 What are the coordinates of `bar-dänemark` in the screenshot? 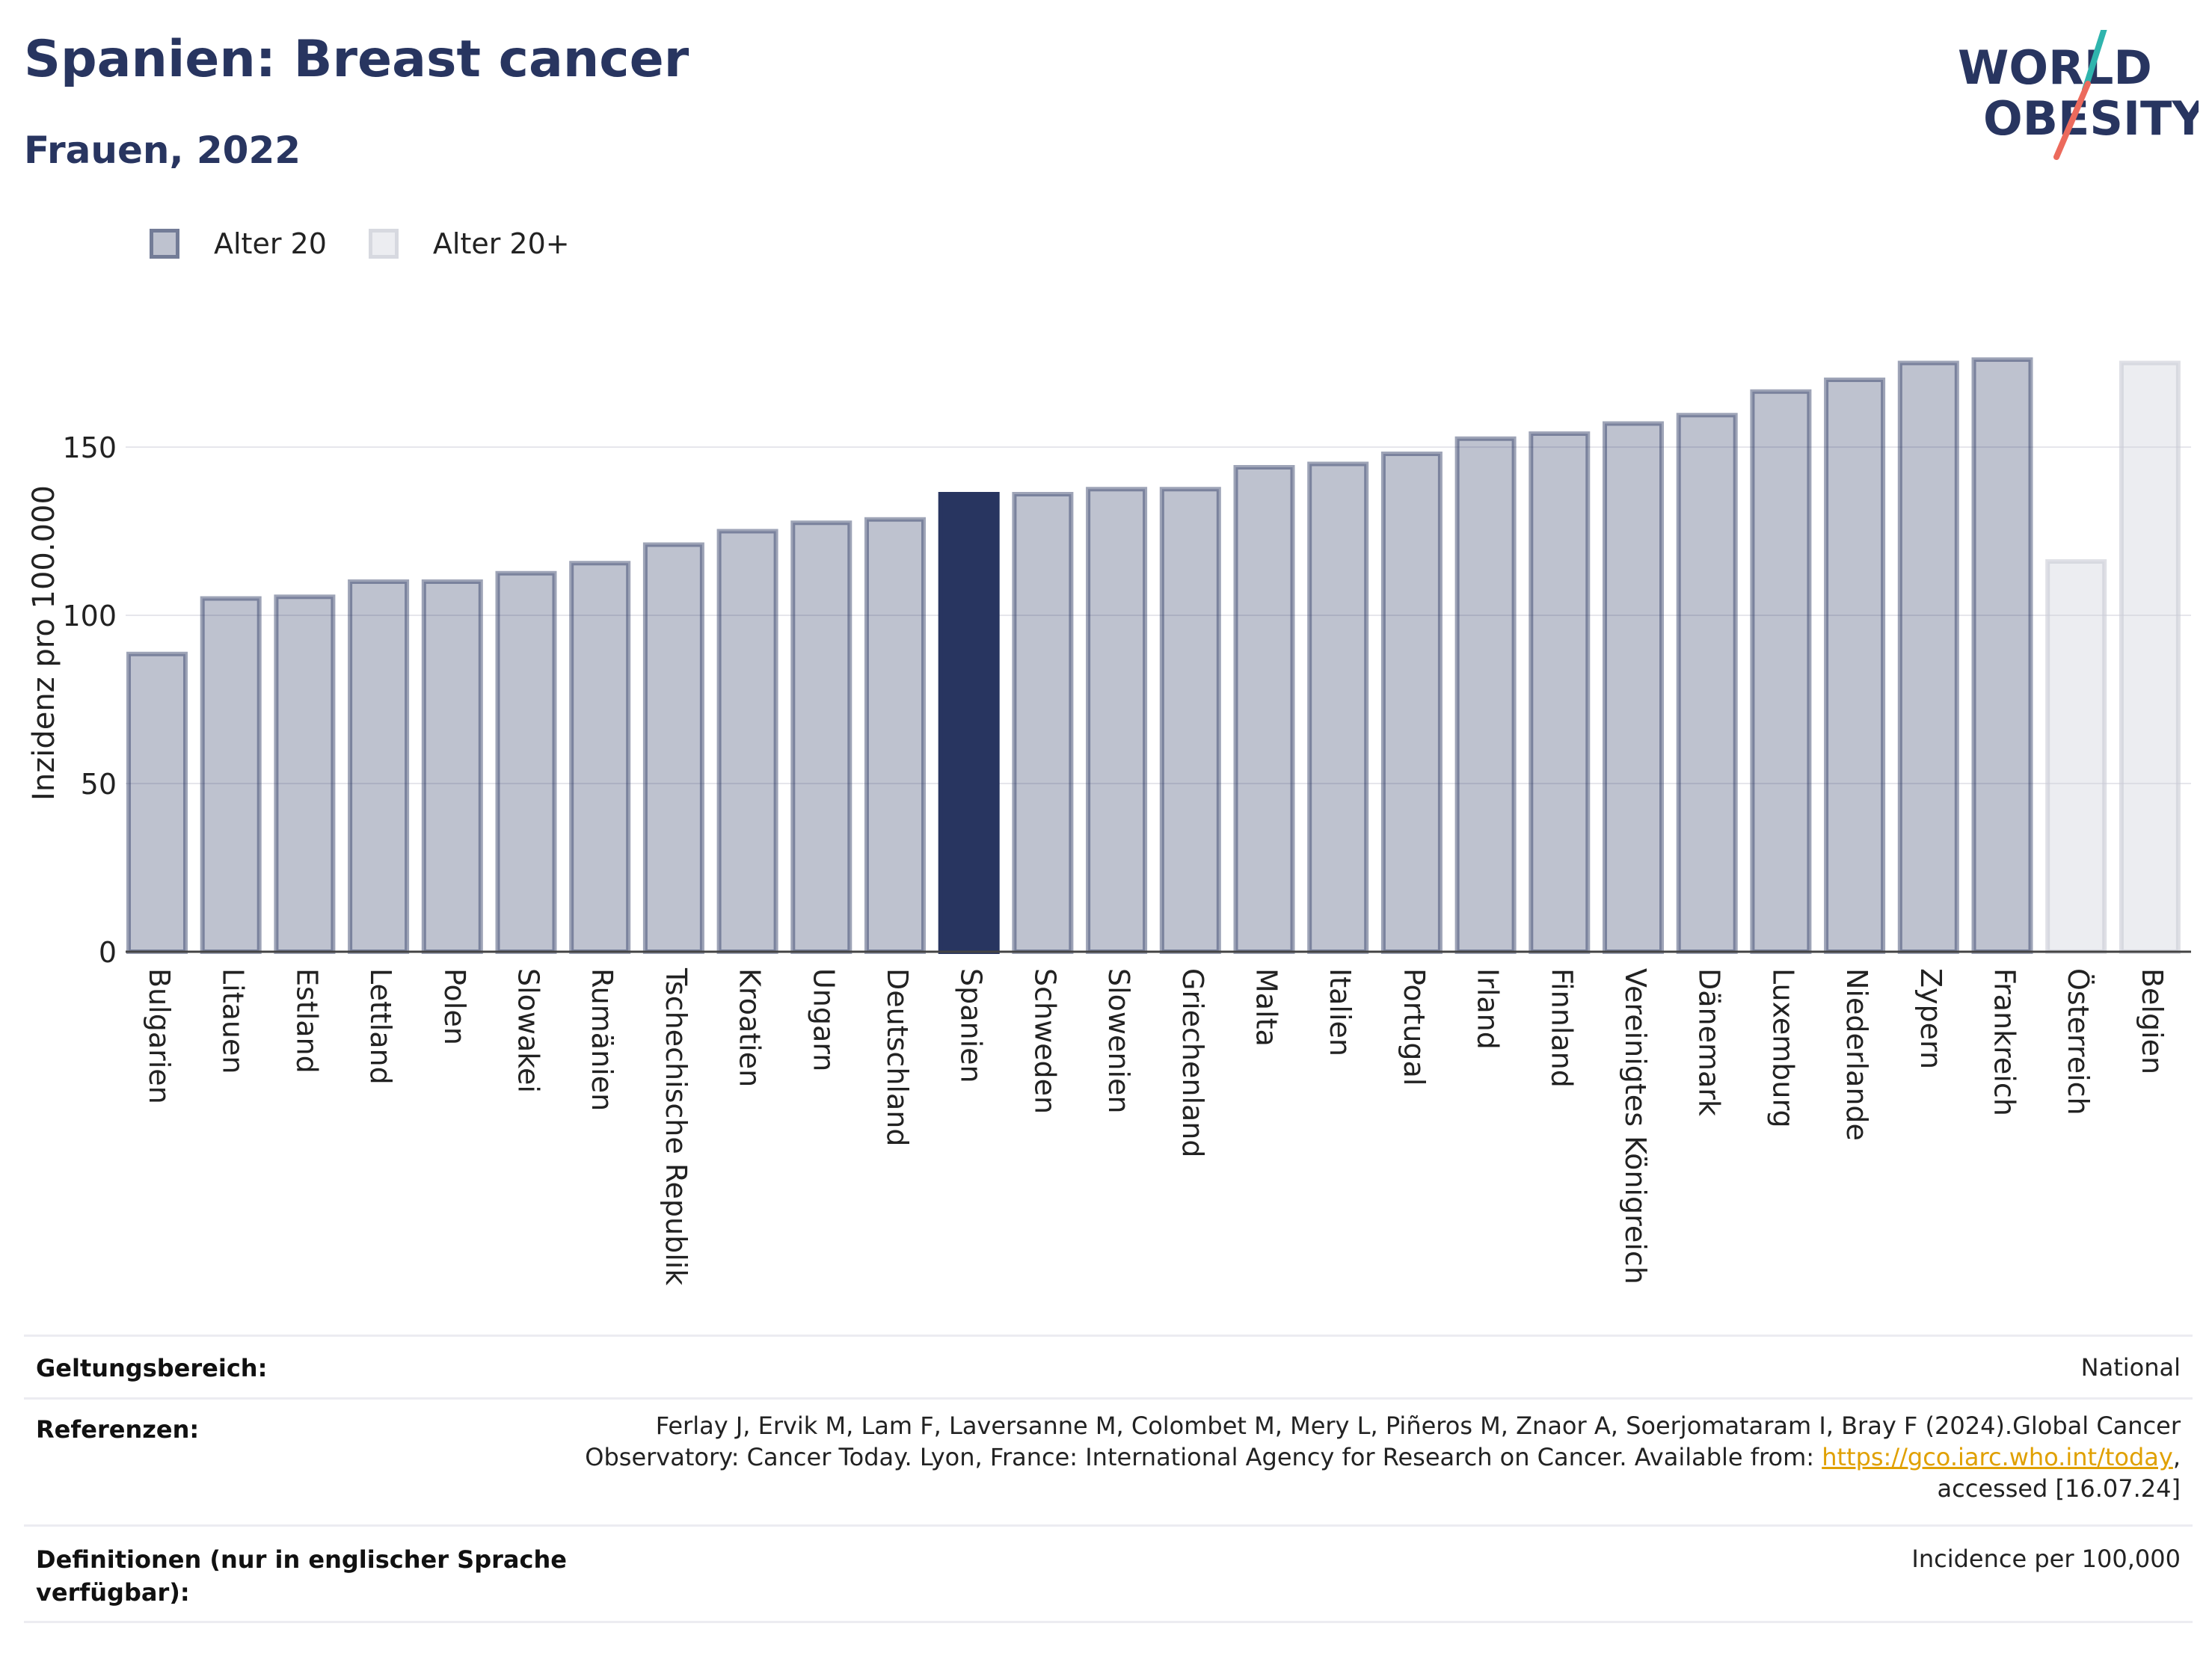 It's located at (1707, 683).